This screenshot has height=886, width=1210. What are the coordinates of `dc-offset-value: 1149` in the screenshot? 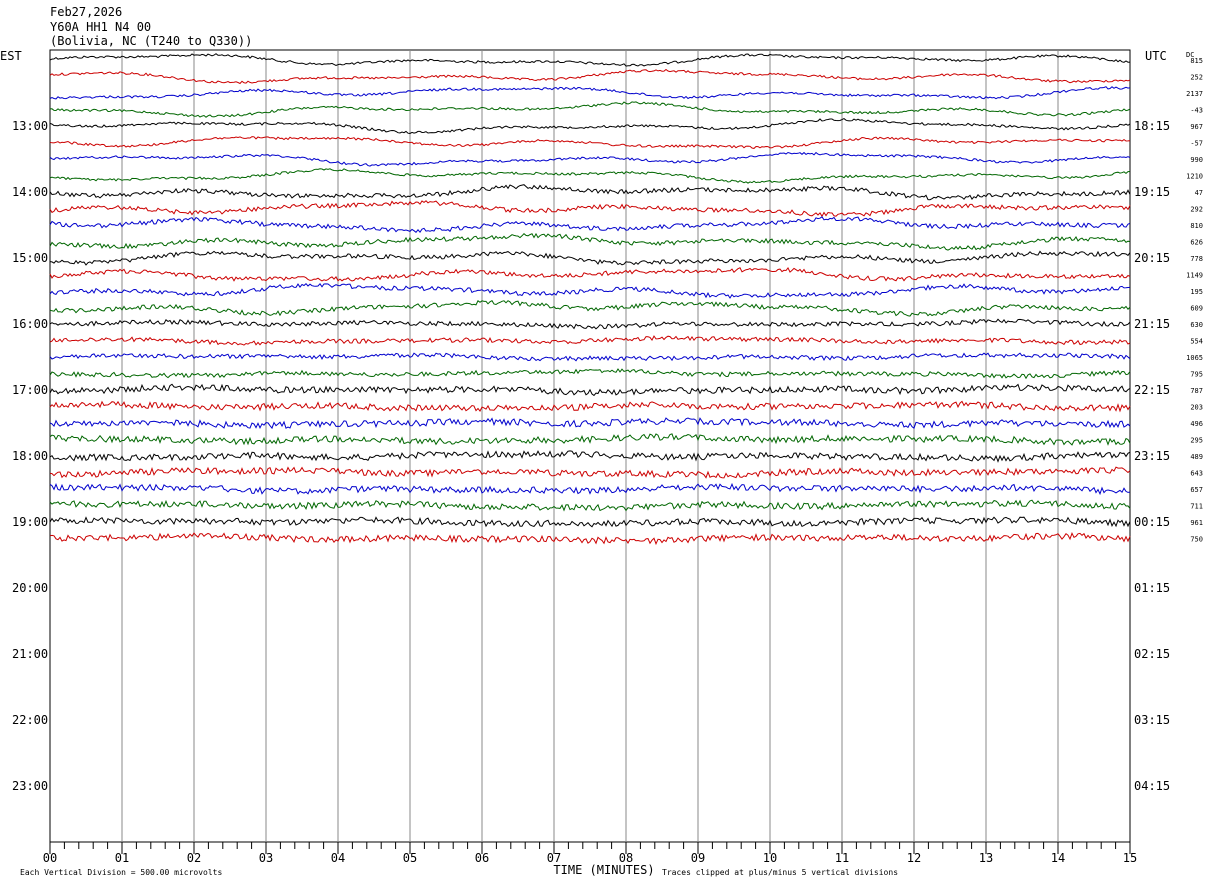 It's located at (1194, 276).